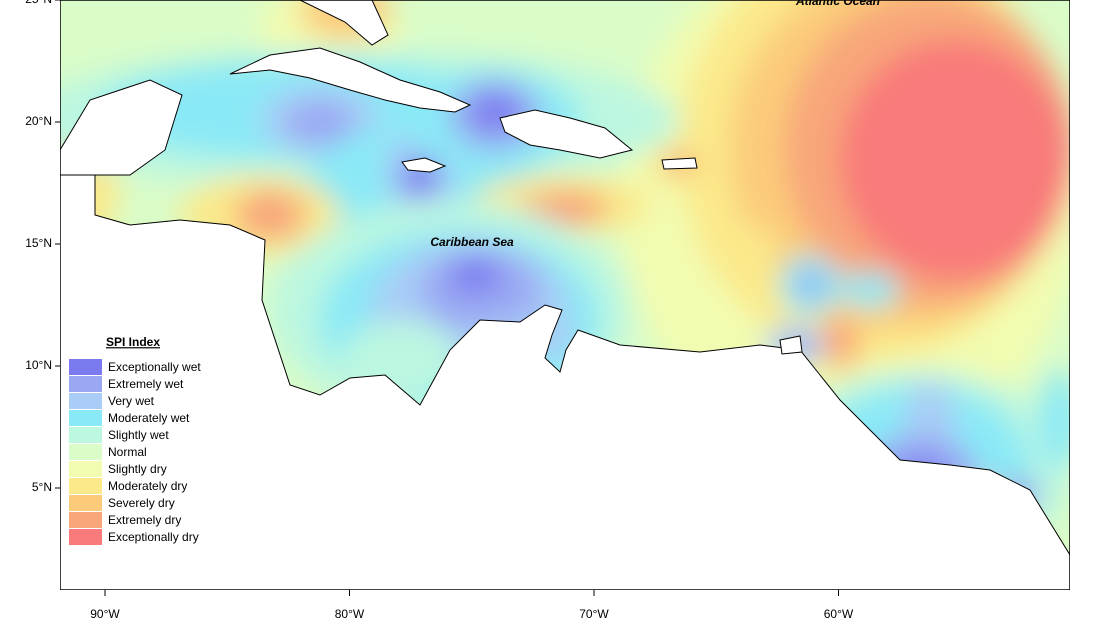 The height and width of the screenshot is (630, 1100). Describe the element at coordinates (424, 165) in the screenshot. I see `jamaica` at that location.